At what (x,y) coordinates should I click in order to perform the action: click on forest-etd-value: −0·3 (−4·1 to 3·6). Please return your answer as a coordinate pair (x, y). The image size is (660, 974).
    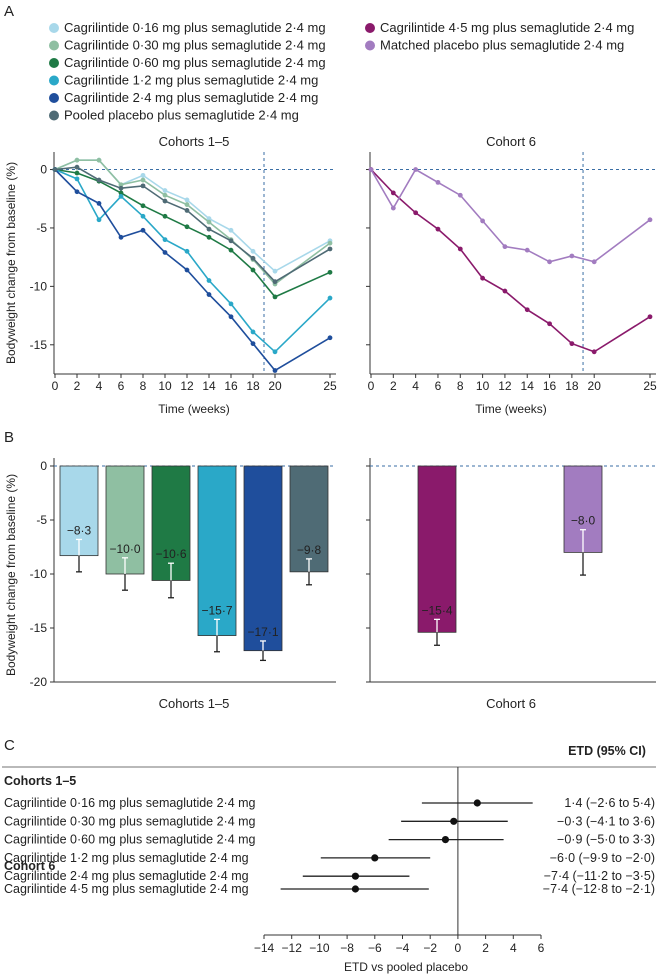
    Looking at the image, I should click on (606, 821).